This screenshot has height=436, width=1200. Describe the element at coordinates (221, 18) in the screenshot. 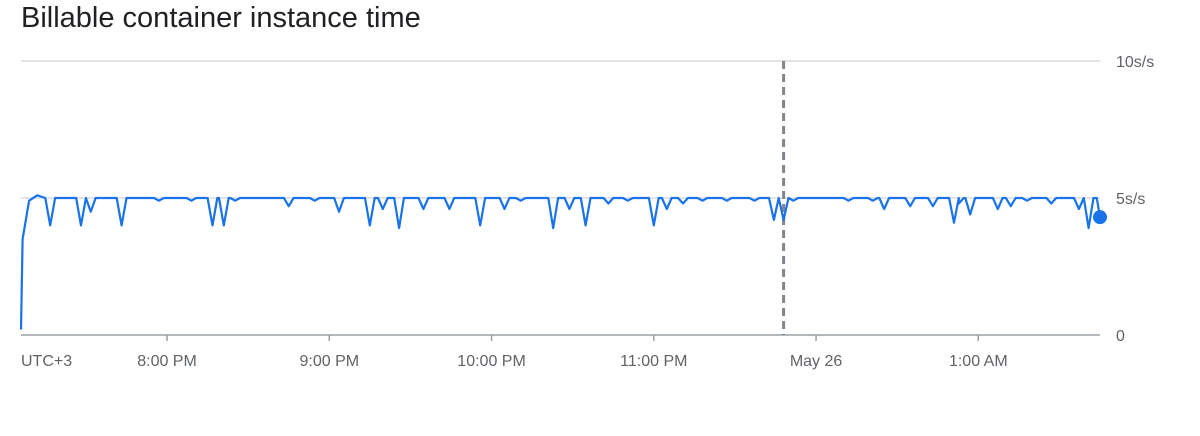

I see `chart-title: Billable container instance time` at that location.